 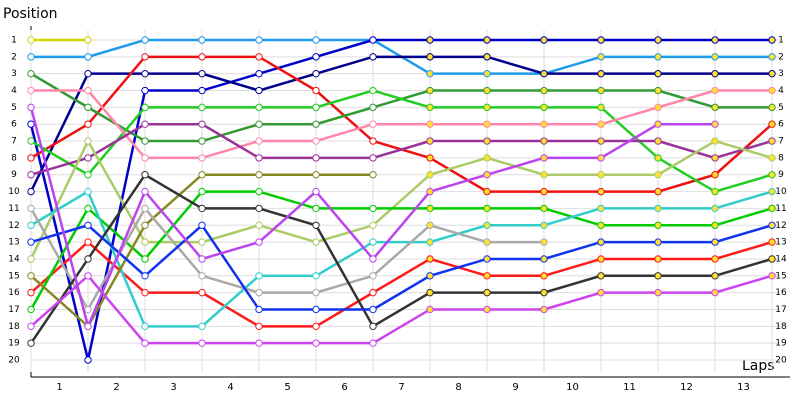 I want to click on series-line, so click(x=401, y=149).